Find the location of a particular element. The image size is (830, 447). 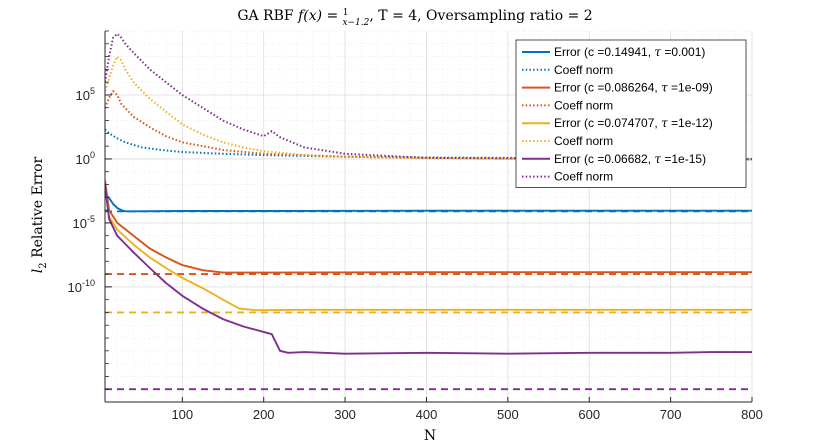

legend-entry-3: Error (c =0.086264, τ =1e-09) is located at coordinates (633, 88).